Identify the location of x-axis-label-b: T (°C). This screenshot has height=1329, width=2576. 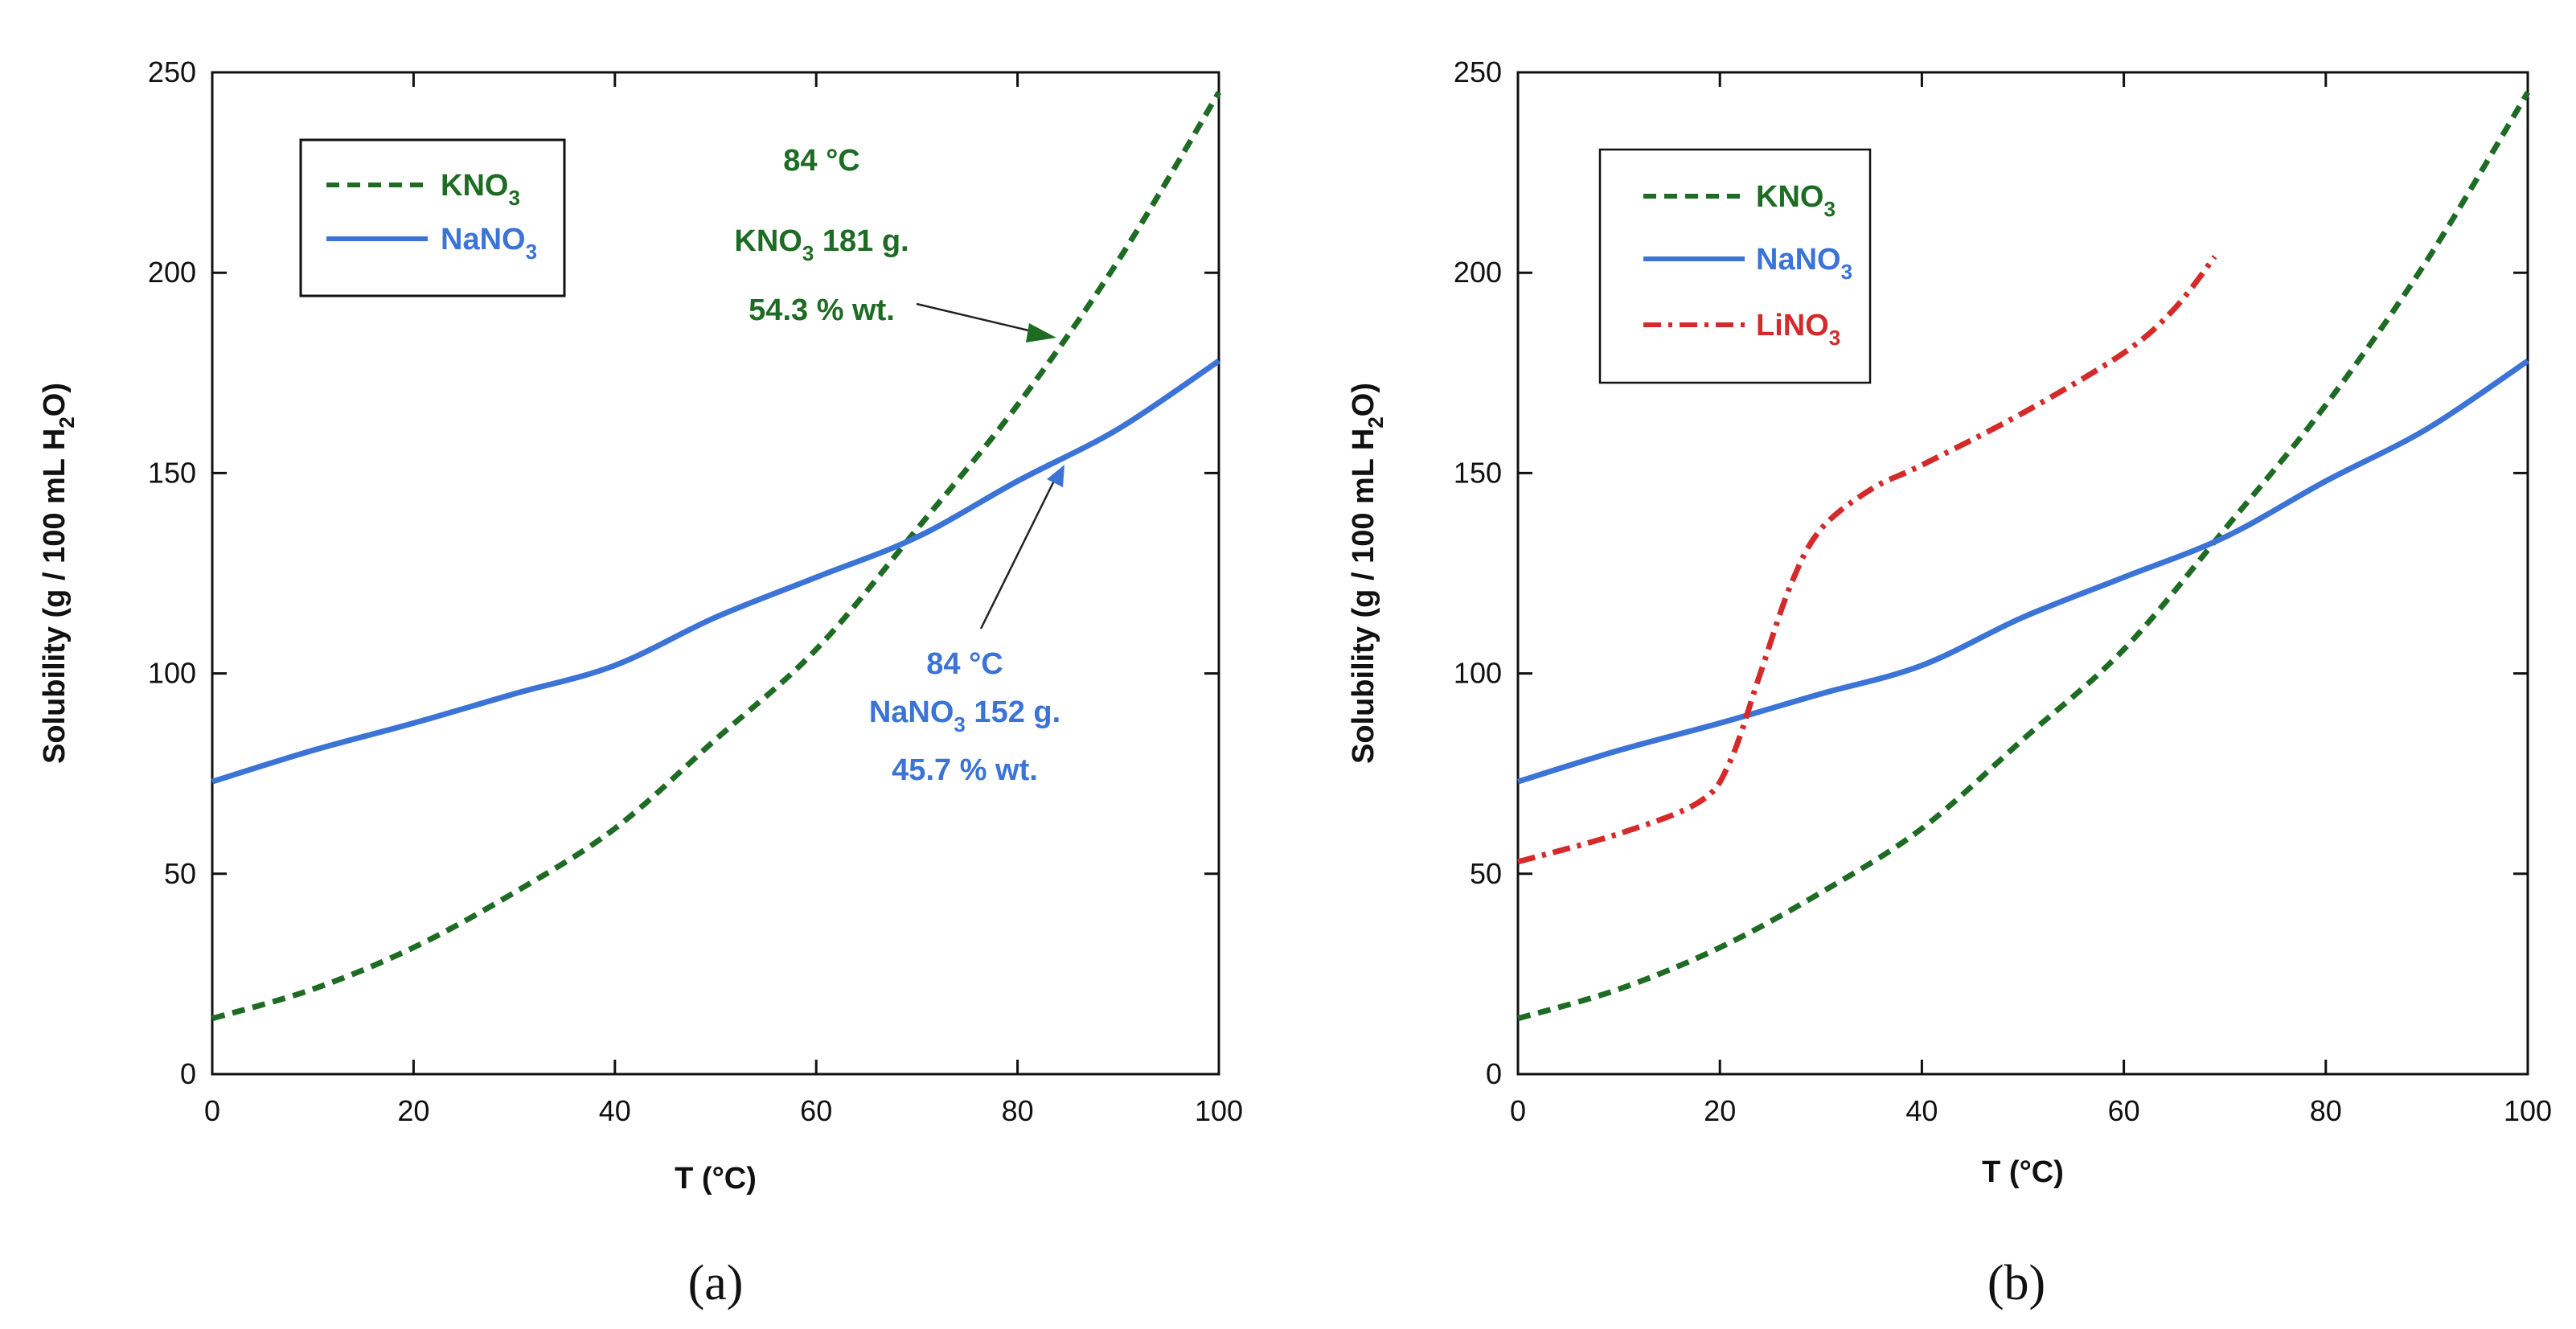
(2023, 1172).